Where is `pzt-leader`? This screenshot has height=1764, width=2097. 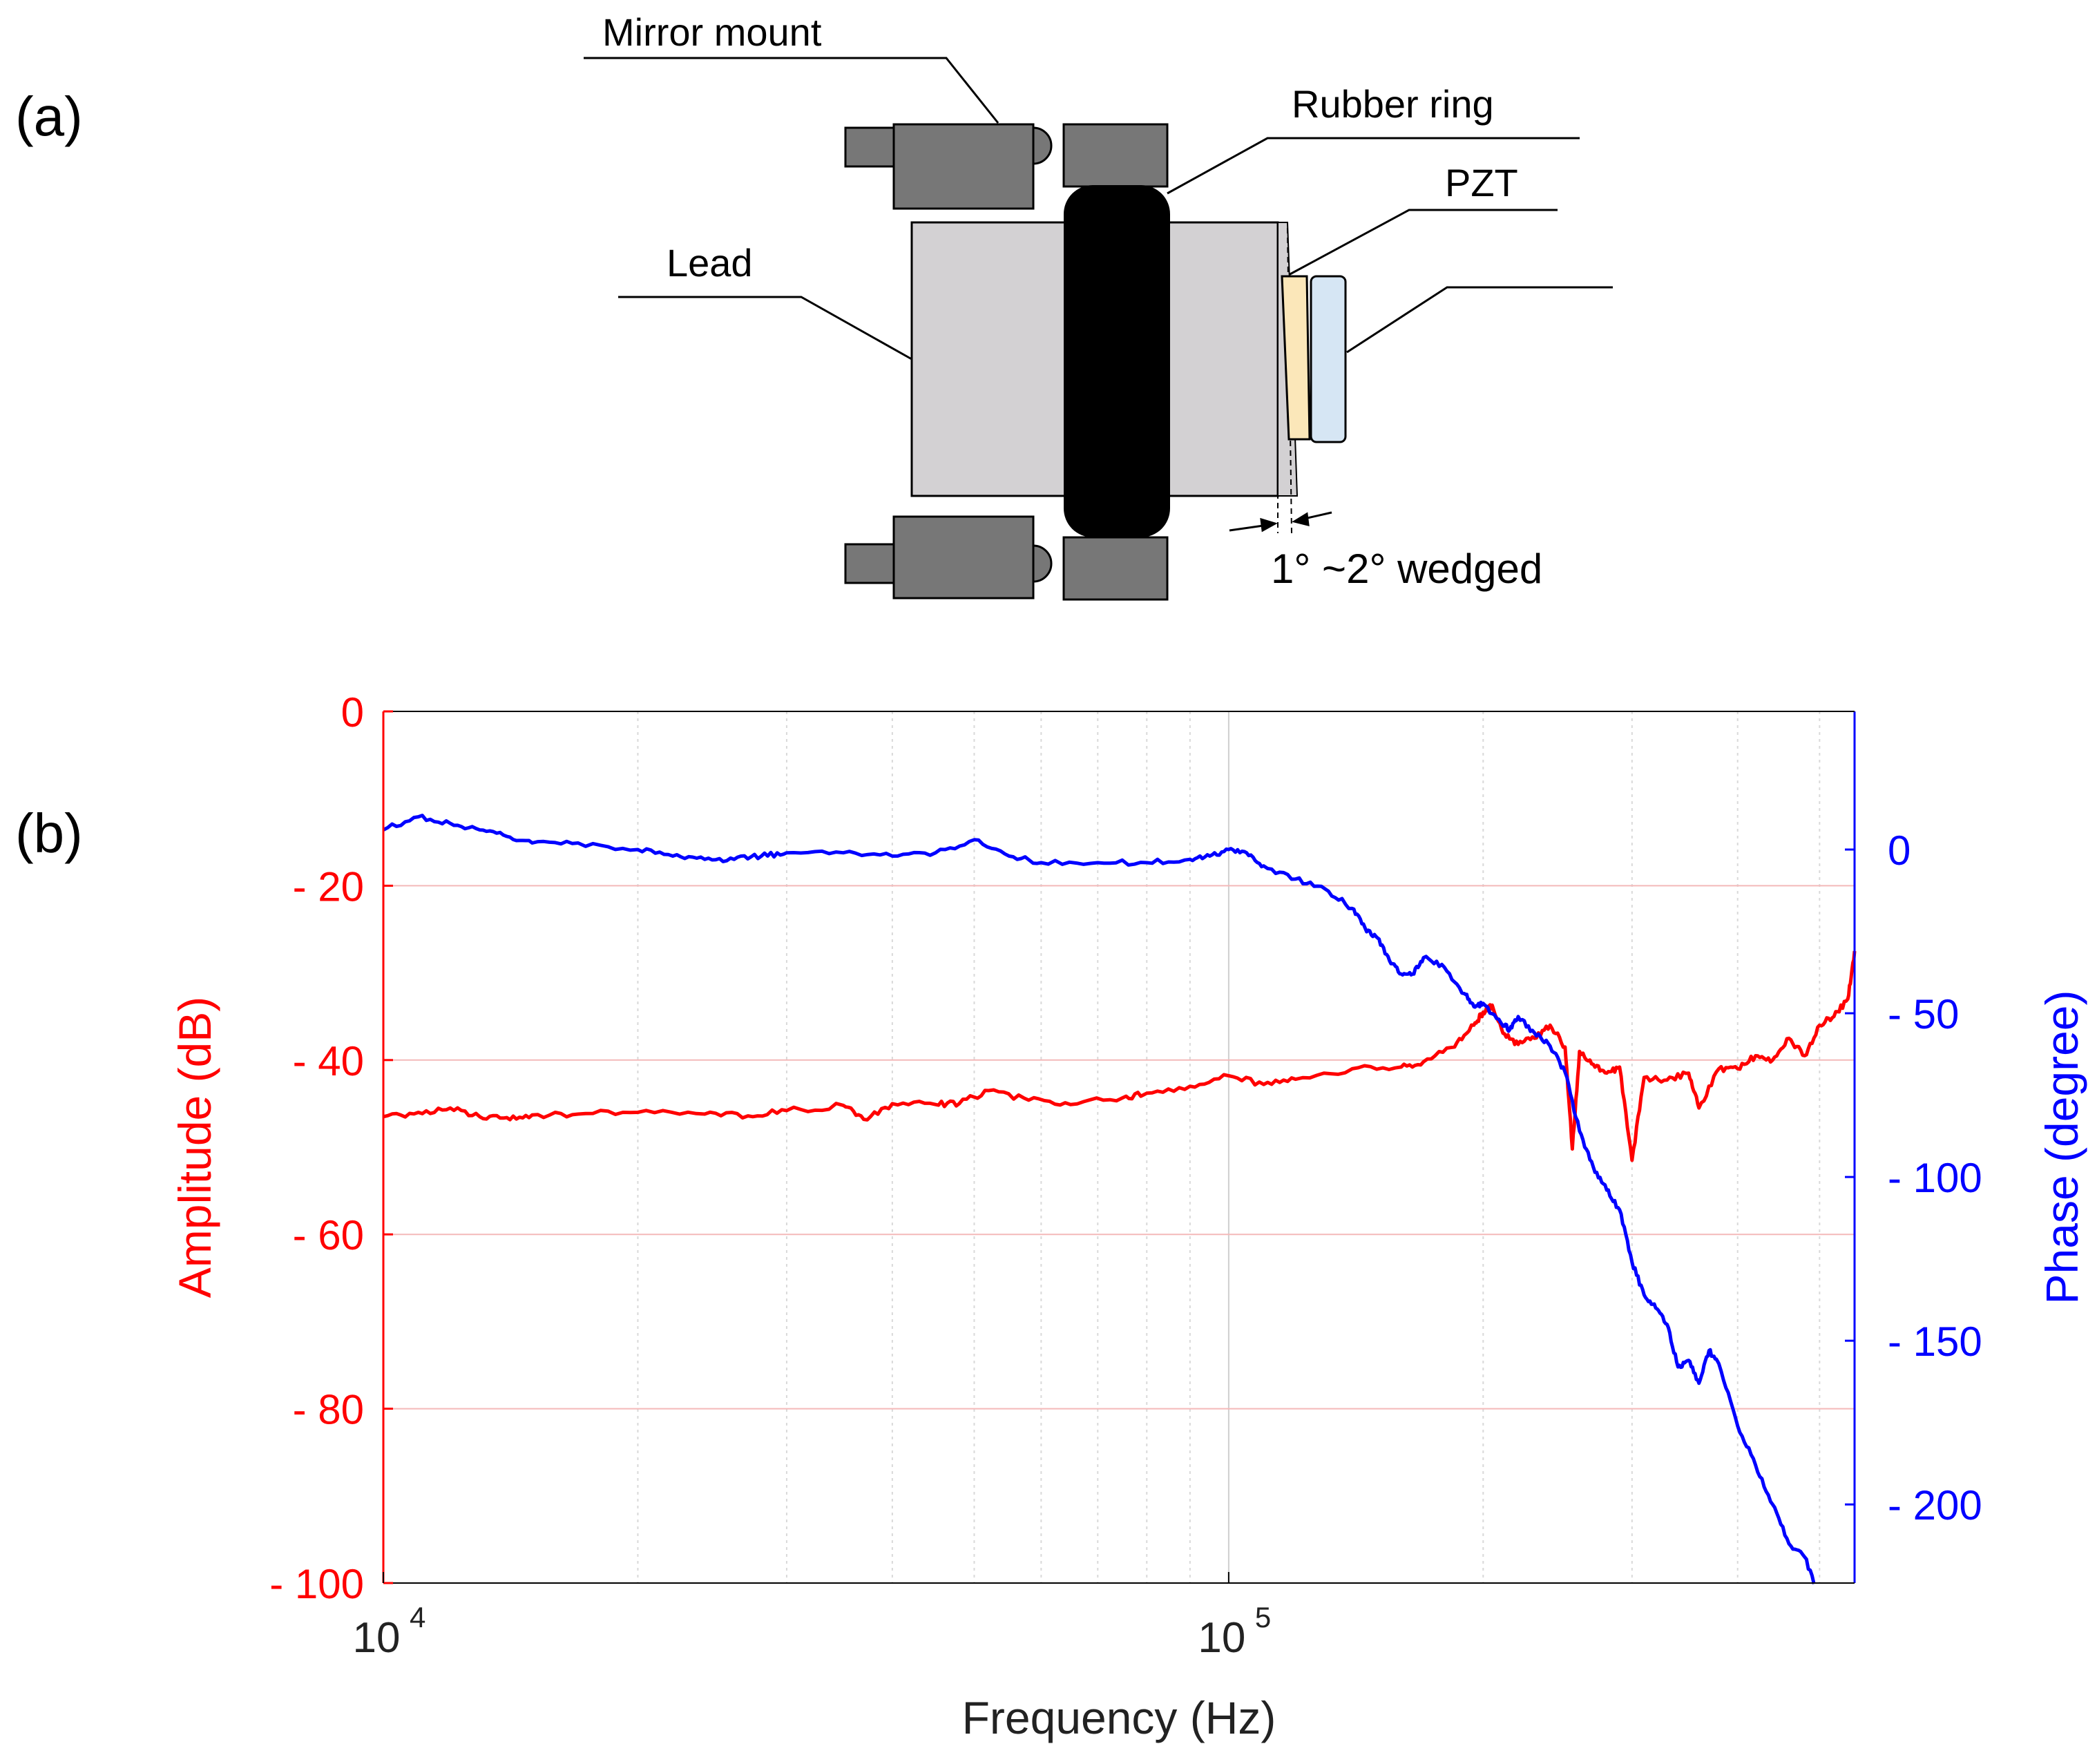
pzt-leader is located at coordinates (1422, 244).